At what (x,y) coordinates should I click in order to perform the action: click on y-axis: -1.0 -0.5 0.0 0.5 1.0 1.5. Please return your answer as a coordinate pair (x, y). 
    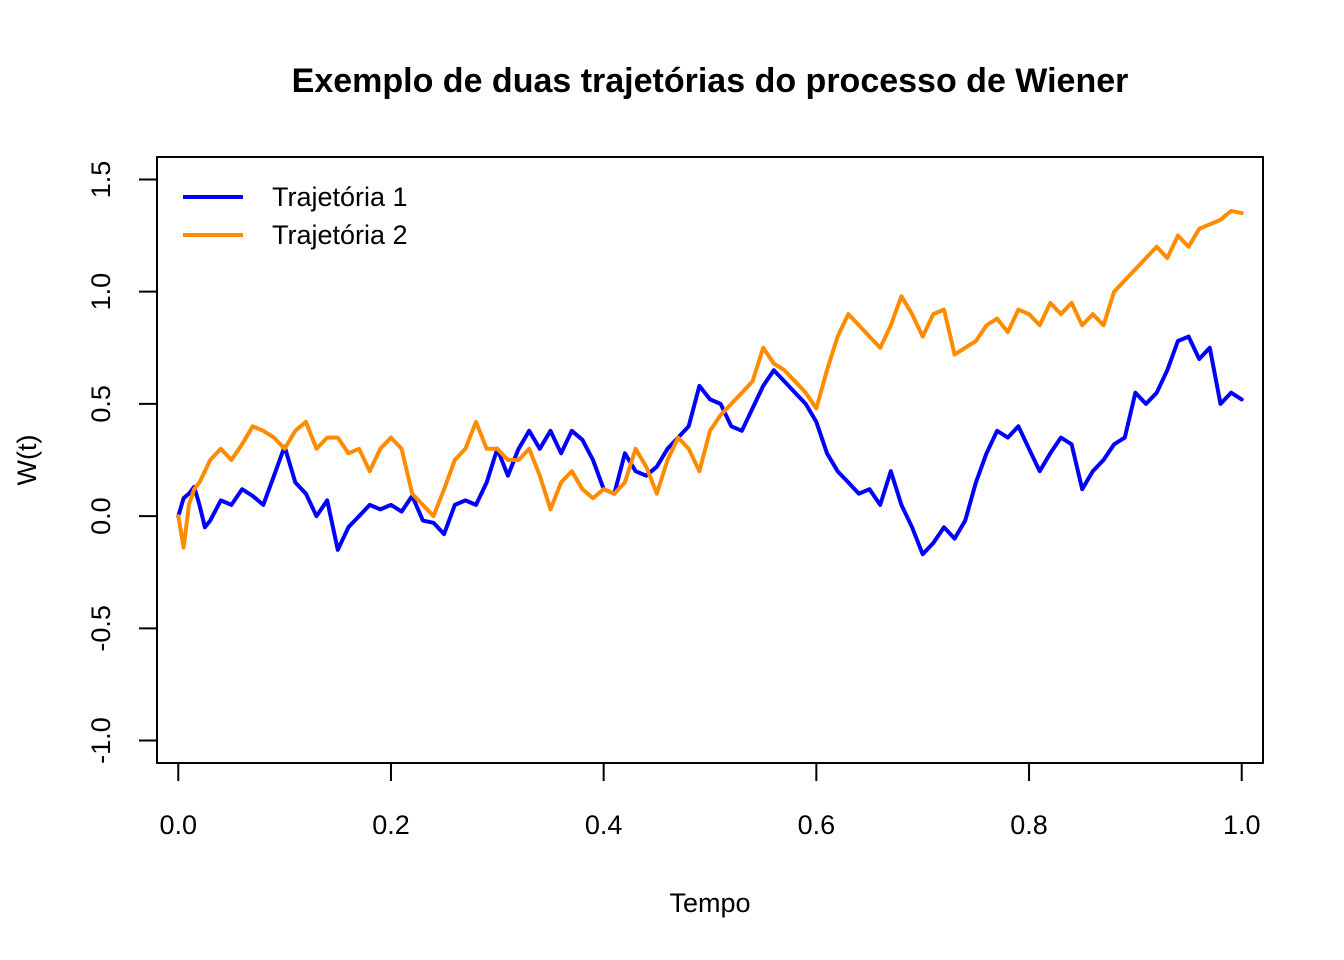
    Looking at the image, I should click on (122, 462).